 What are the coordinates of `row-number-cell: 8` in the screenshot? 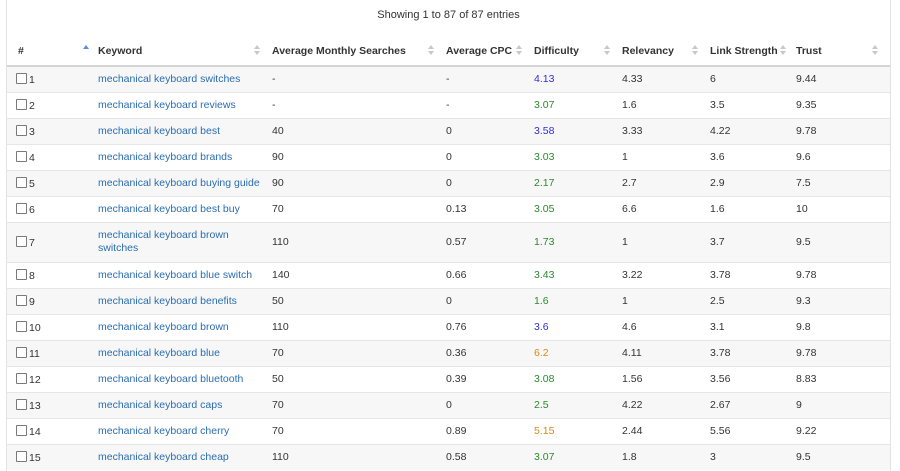 It's located at (49, 274).